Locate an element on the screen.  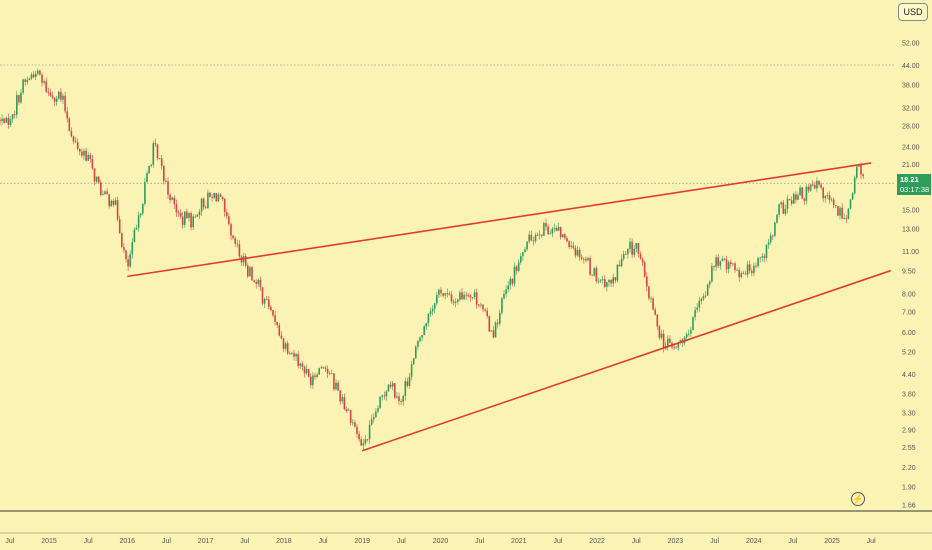
currency-badge: USD is located at coordinates (913, 12).